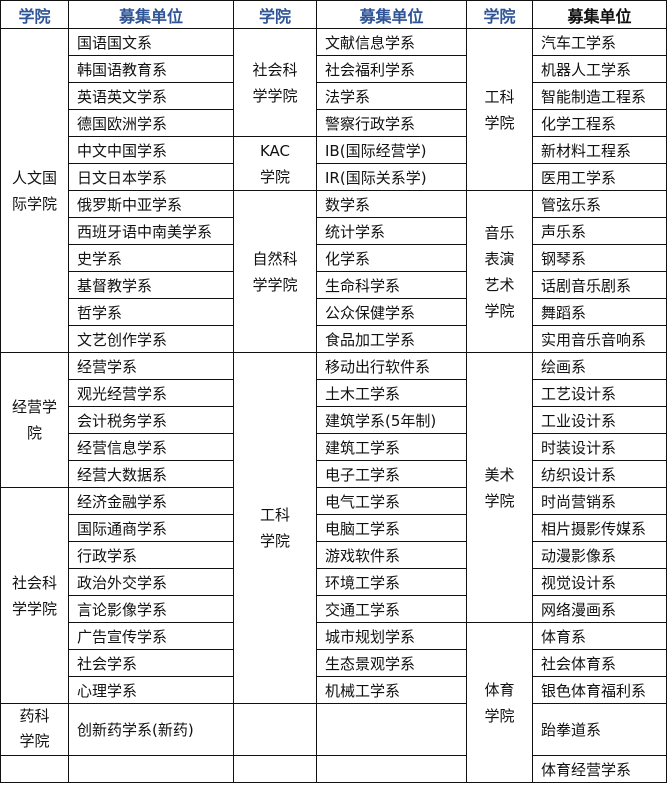 The height and width of the screenshot is (789, 667). Describe the element at coordinates (275, 271) in the screenshot. I see `college-cell: 自然科 学学院` at that location.